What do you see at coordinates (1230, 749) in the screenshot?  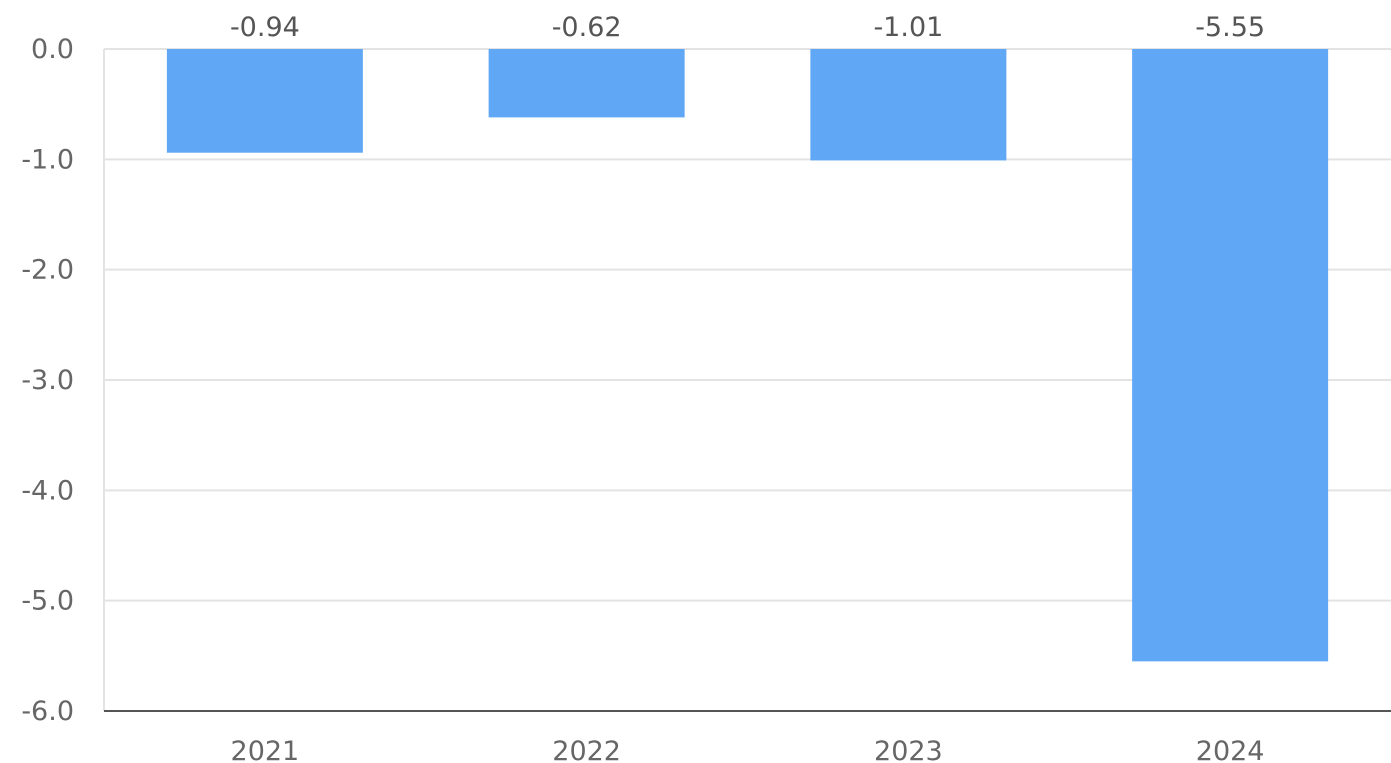 I see `x-tick-label: 2024` at bounding box center [1230, 749].